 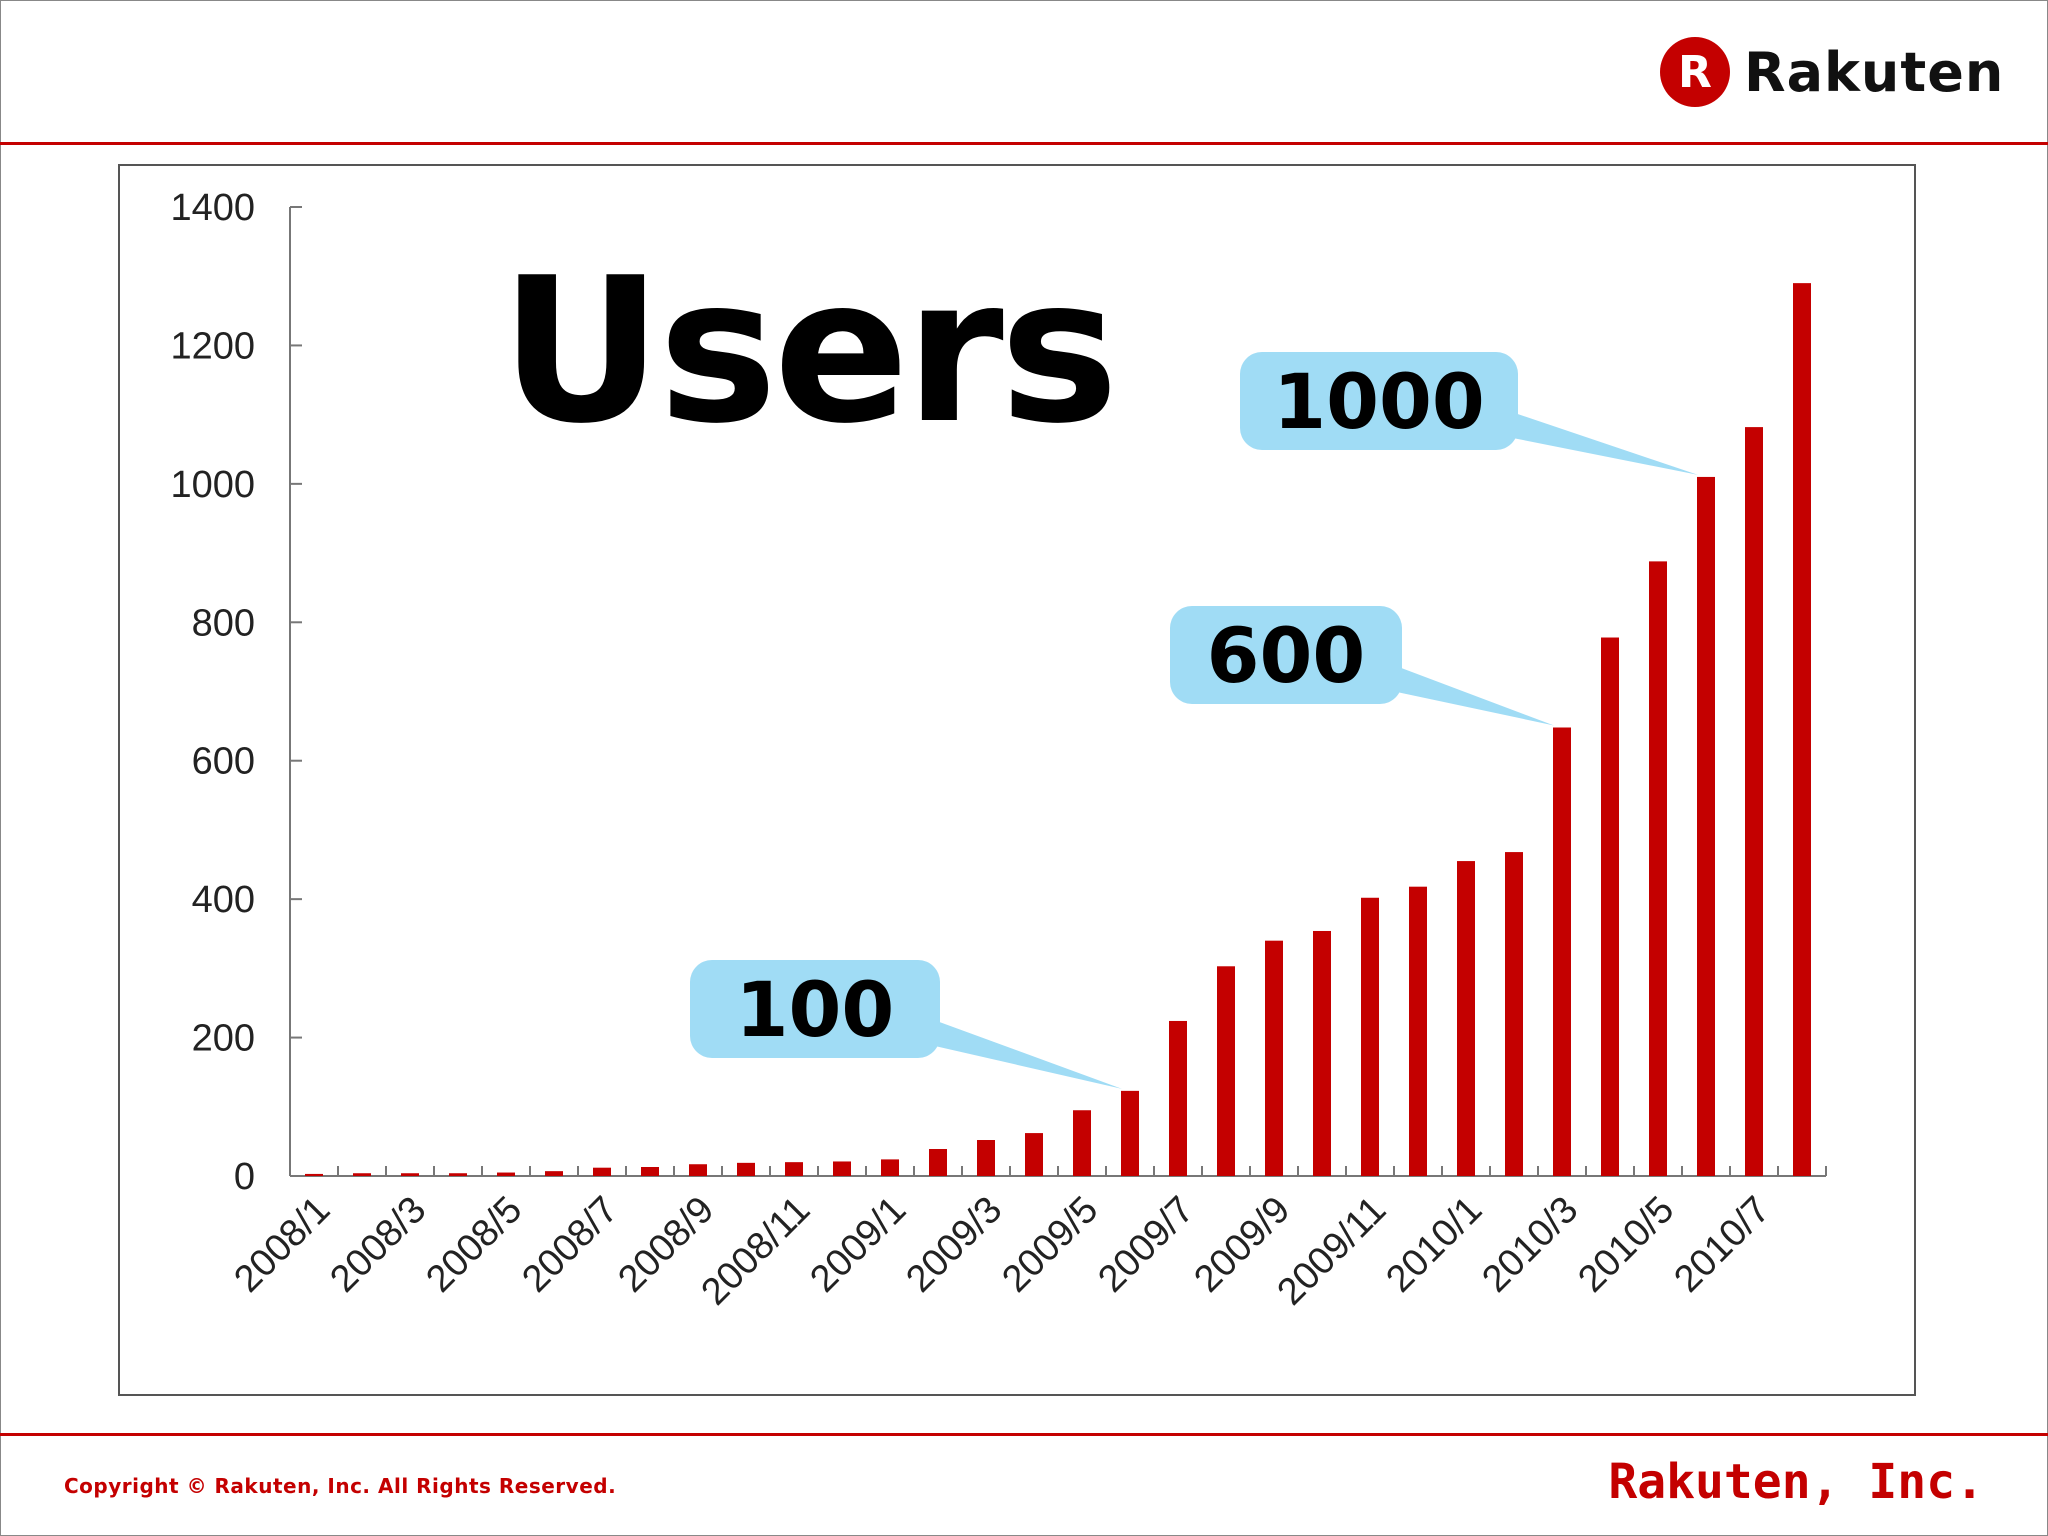 I want to click on y-tick-label: 600, so click(x=223, y=762).